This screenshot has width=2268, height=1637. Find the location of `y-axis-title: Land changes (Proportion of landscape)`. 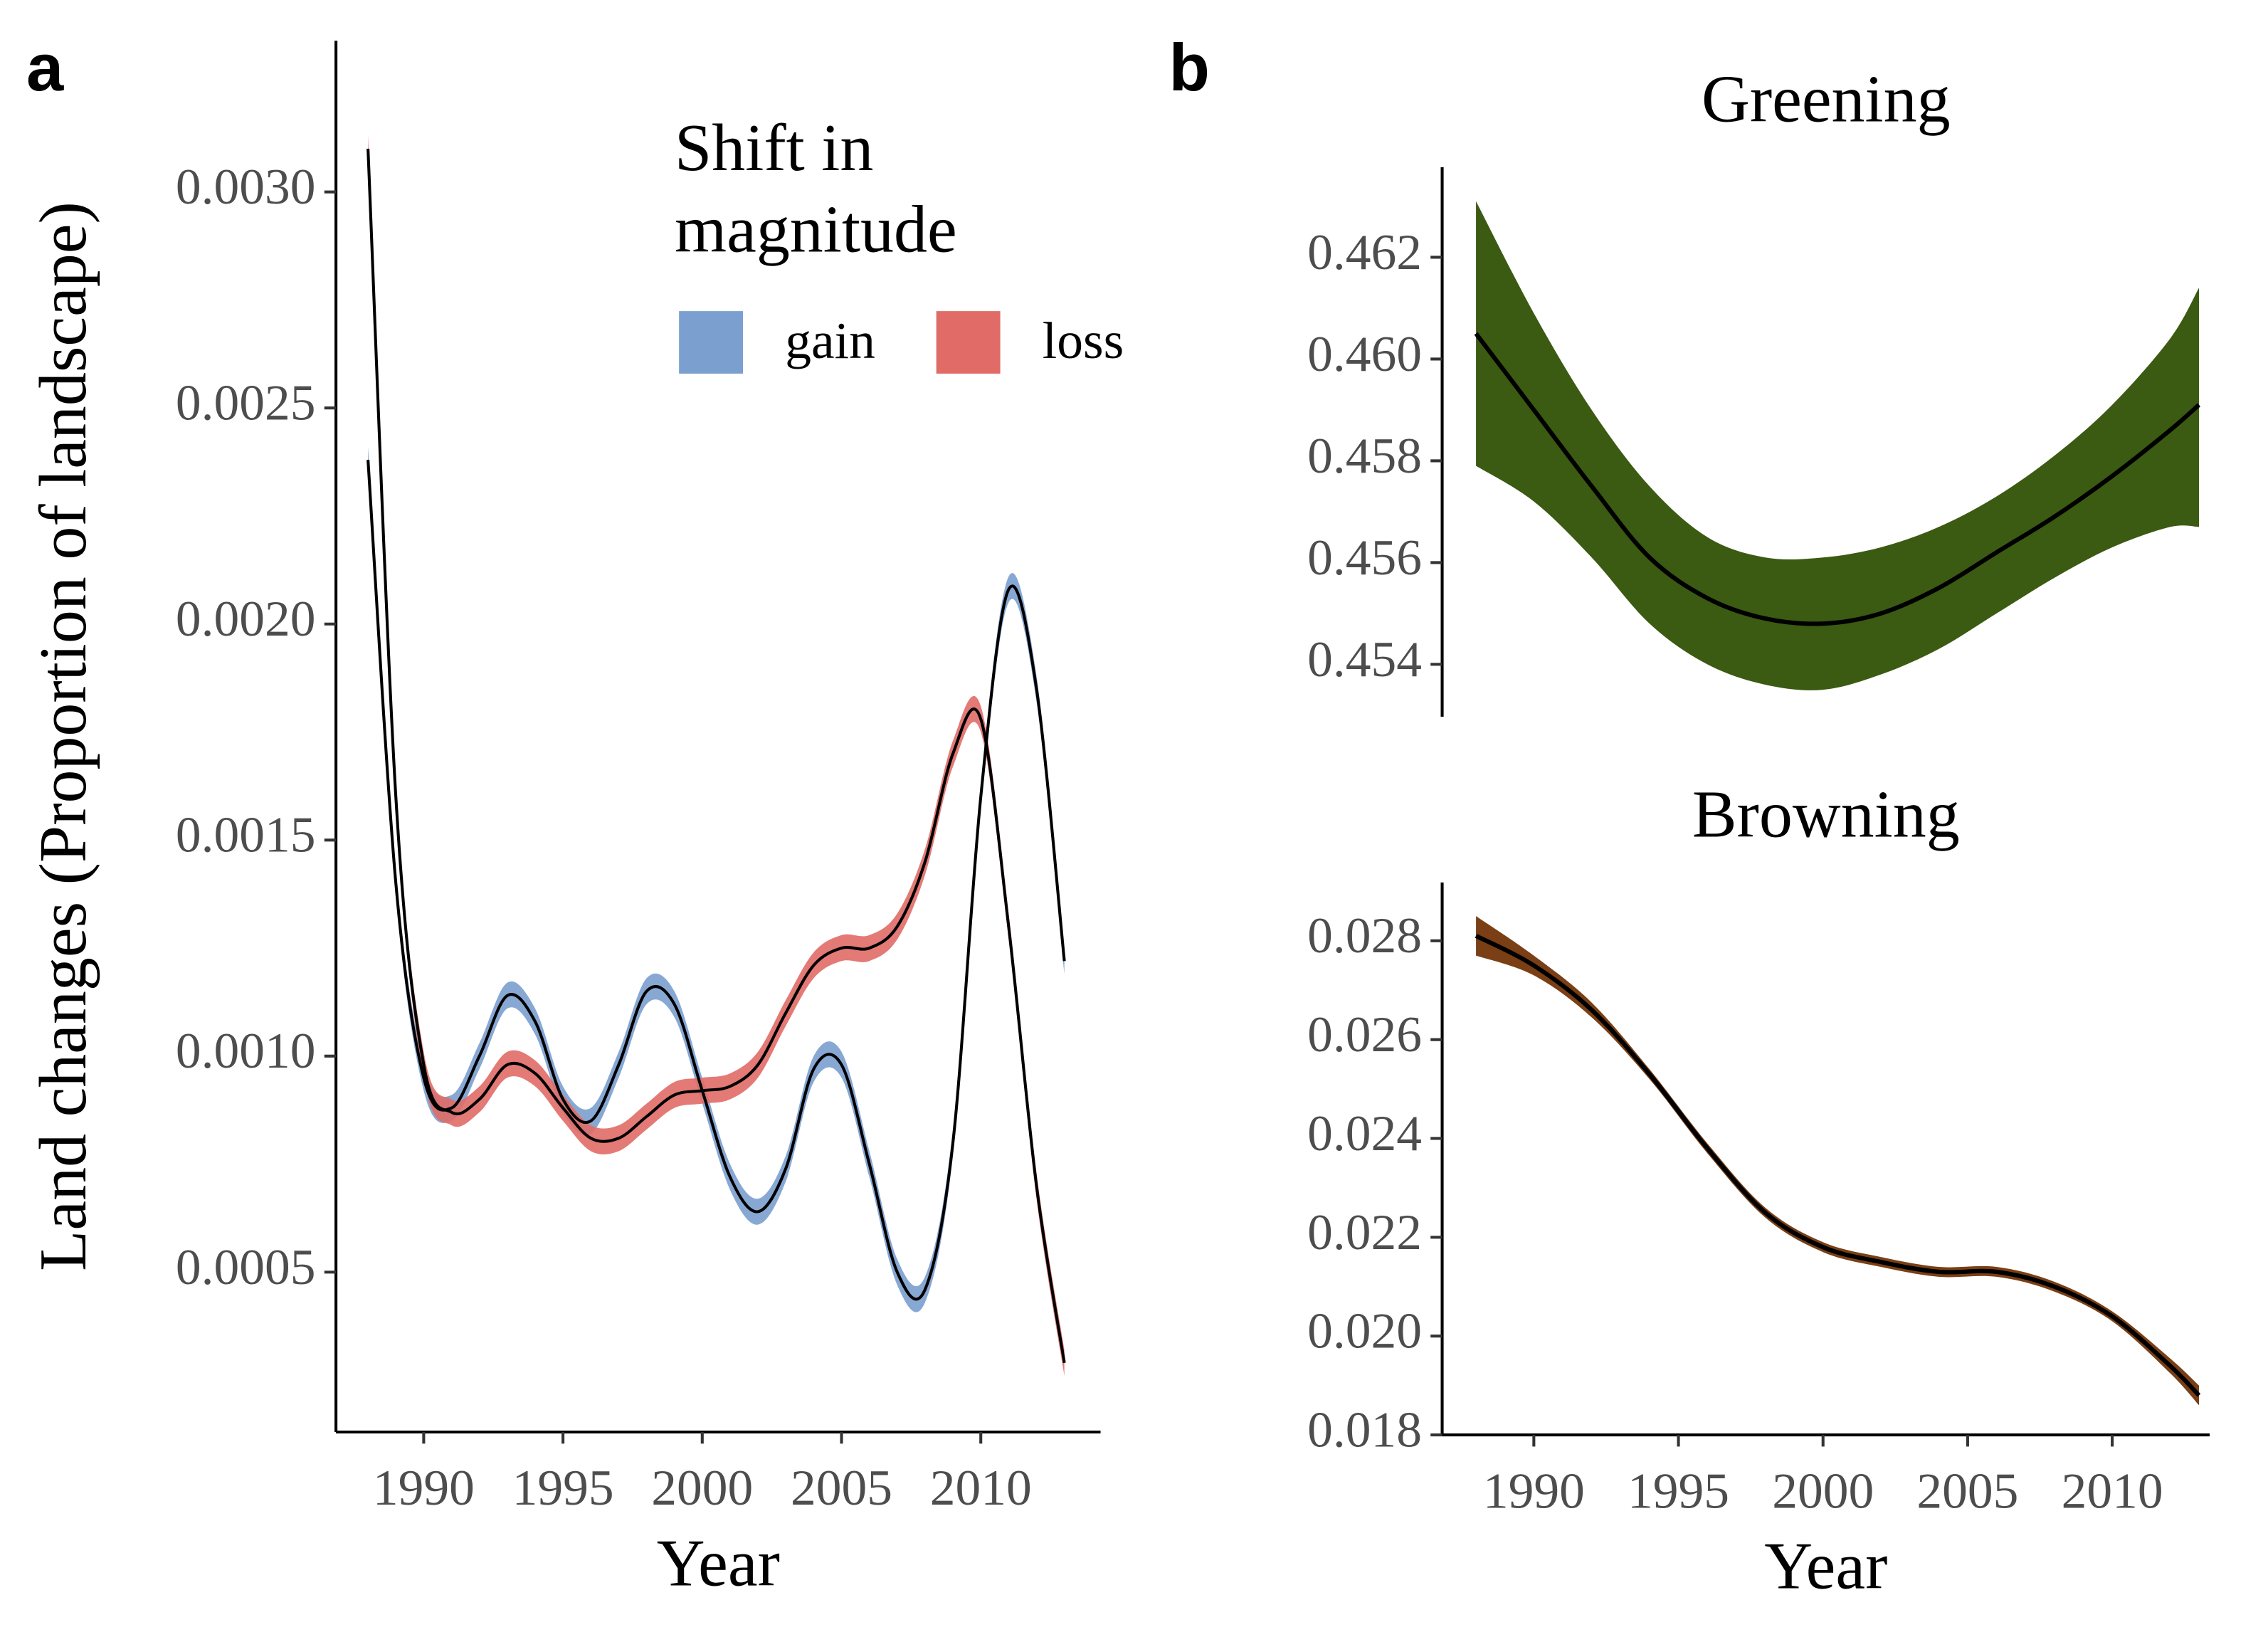

y-axis-title: Land changes (Proportion of landscape) is located at coordinates (63, 736).